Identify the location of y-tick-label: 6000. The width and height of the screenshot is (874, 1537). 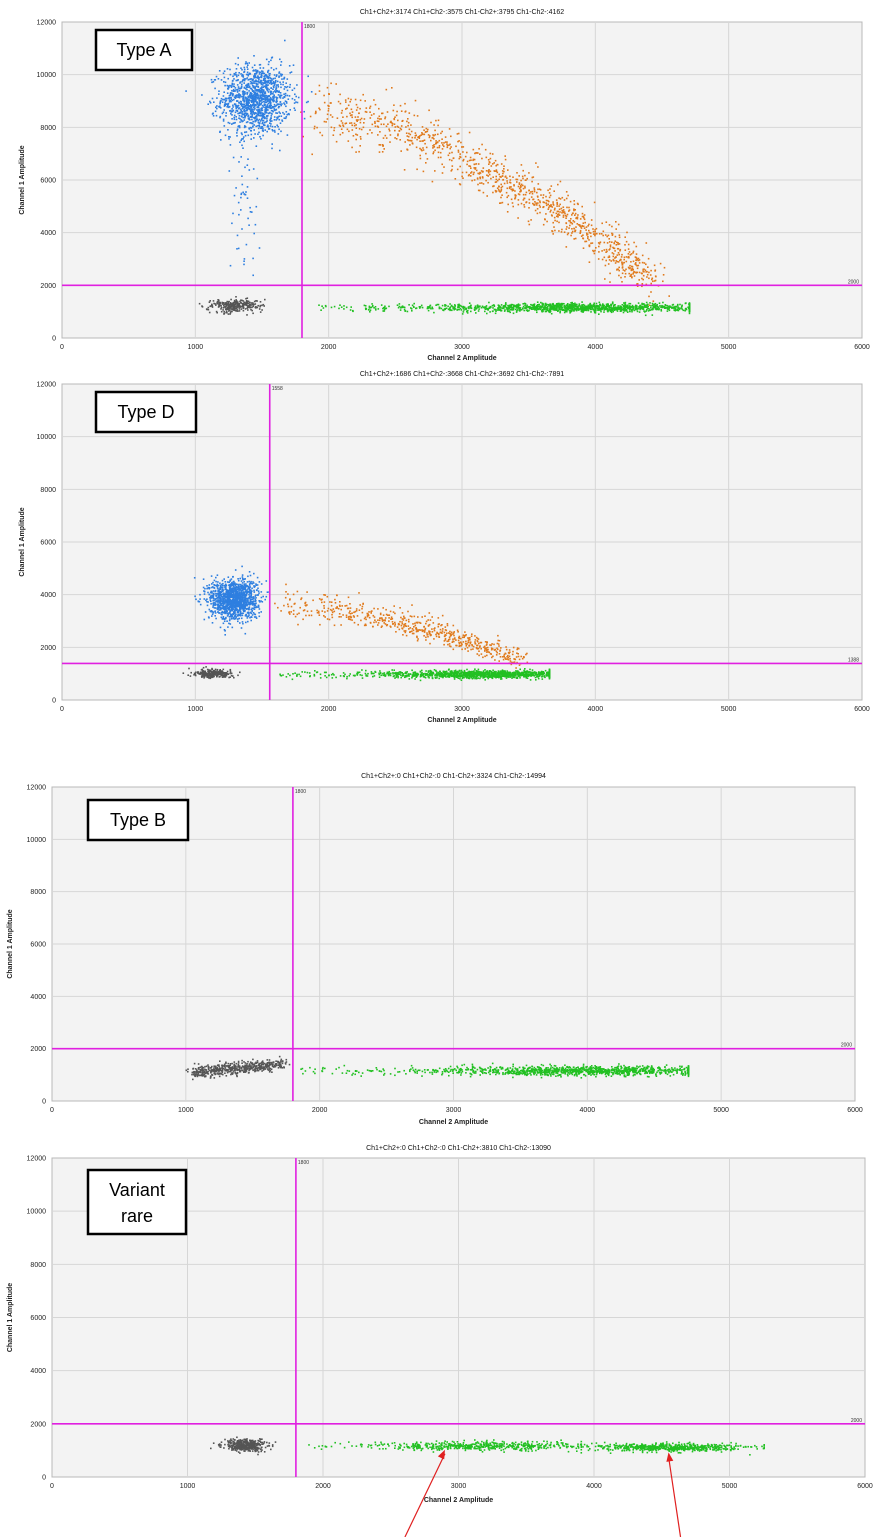
(48, 181).